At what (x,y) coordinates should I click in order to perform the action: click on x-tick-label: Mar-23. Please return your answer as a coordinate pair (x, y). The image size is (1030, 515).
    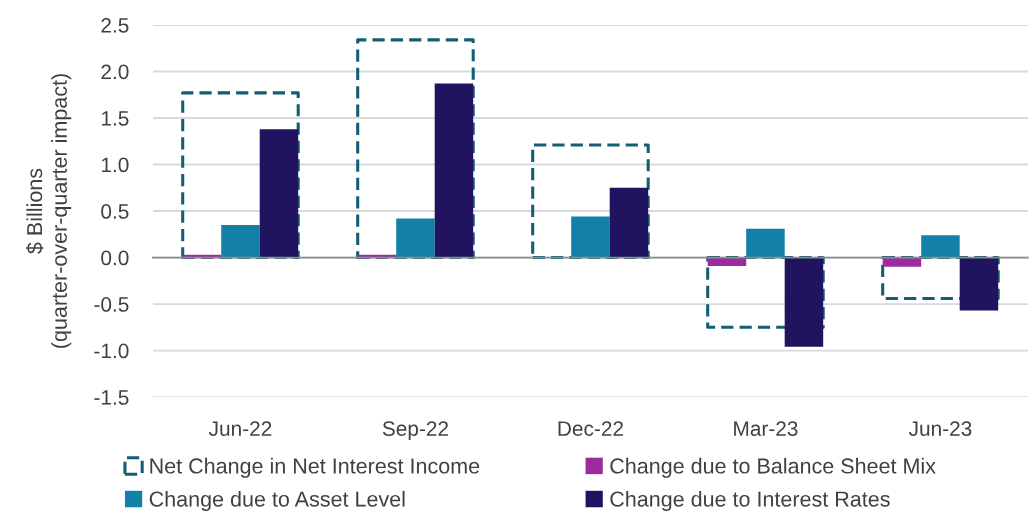
    Looking at the image, I should click on (766, 428).